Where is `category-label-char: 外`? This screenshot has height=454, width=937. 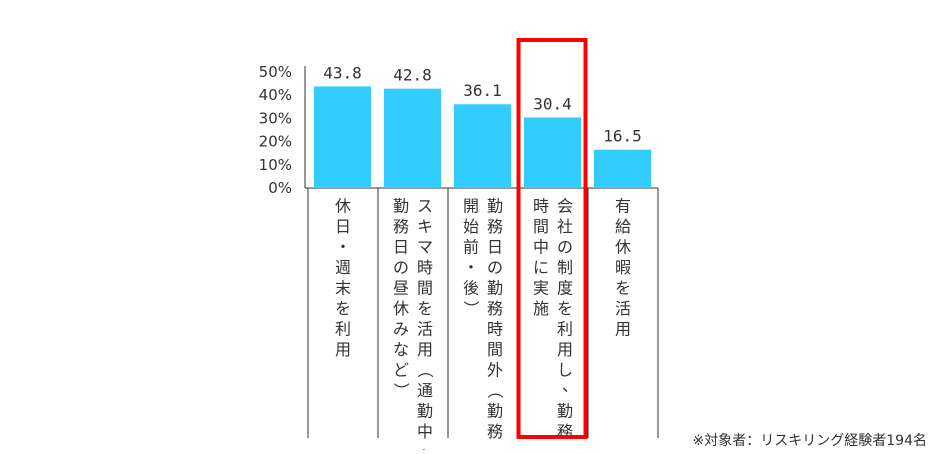
category-label-char: 外 is located at coordinates (495, 370).